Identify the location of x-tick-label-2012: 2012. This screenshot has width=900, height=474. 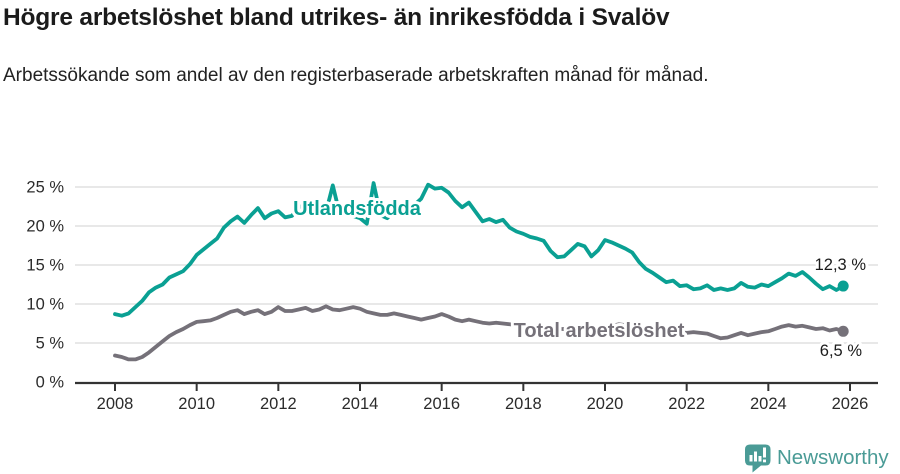
(278, 404).